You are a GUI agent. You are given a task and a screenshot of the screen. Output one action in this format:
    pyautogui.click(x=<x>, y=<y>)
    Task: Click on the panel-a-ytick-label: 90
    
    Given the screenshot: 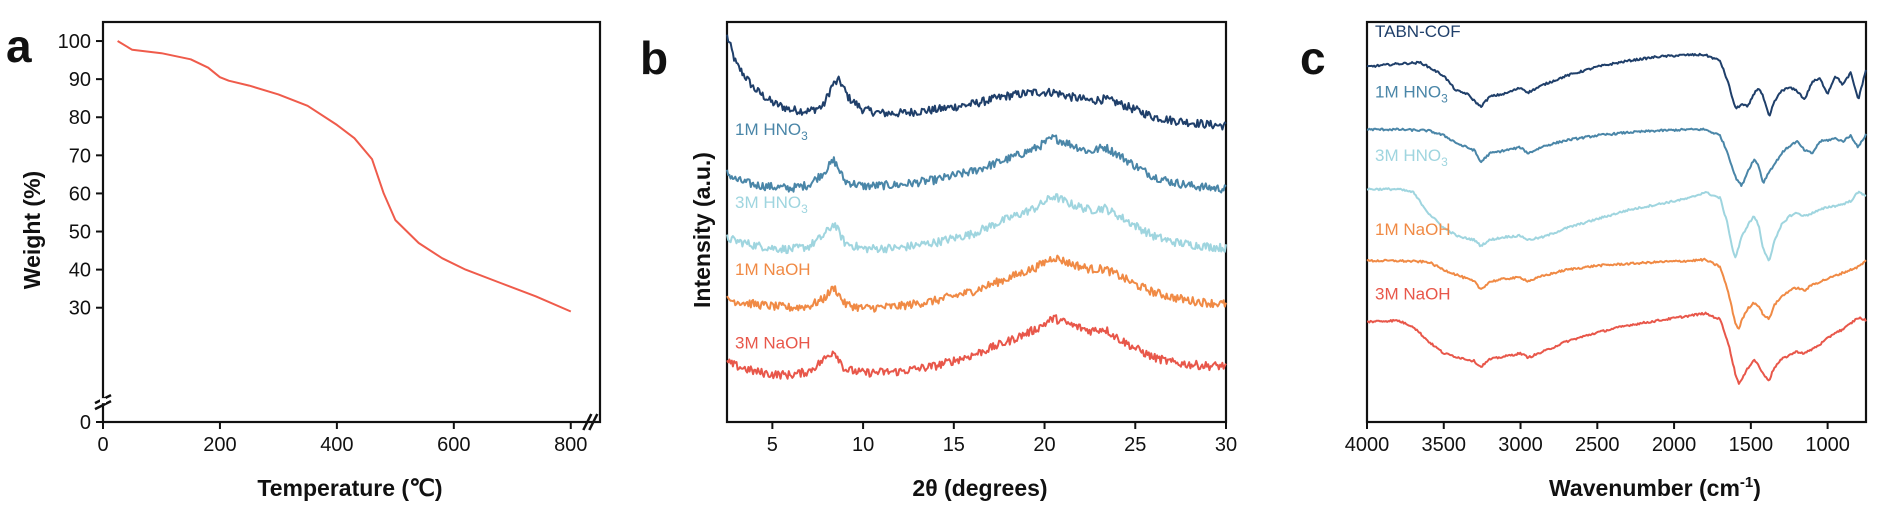 What is the action you would take?
    pyautogui.click(x=80, y=80)
    